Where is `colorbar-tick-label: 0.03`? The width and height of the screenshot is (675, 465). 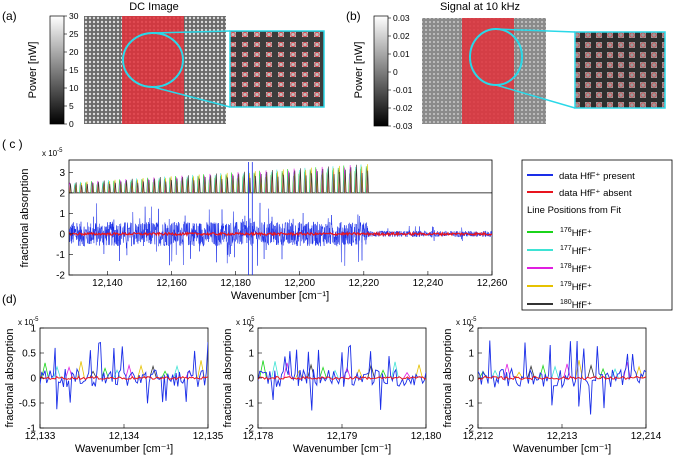
colorbar-tick-label: 0.03 is located at coordinates (401, 18).